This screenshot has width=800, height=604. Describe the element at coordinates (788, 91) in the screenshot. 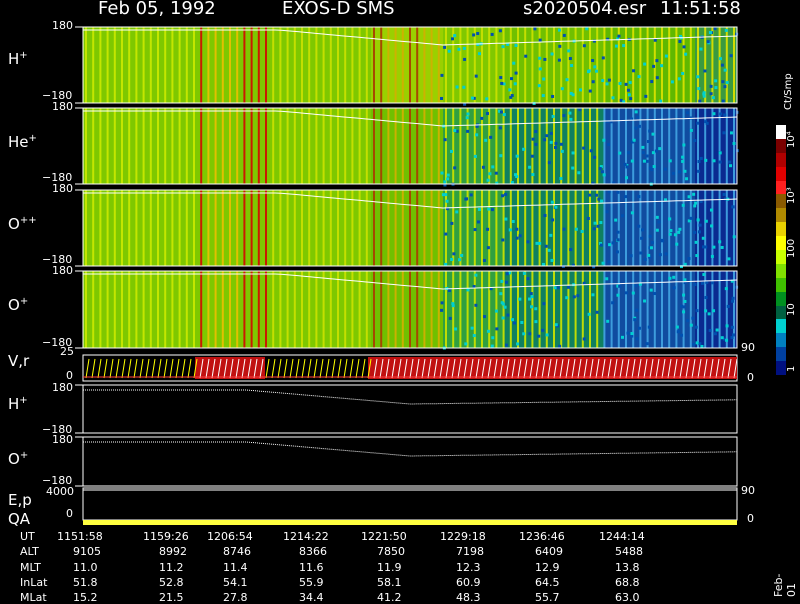

I see `colorbar-unit: Ct/Smp` at that location.